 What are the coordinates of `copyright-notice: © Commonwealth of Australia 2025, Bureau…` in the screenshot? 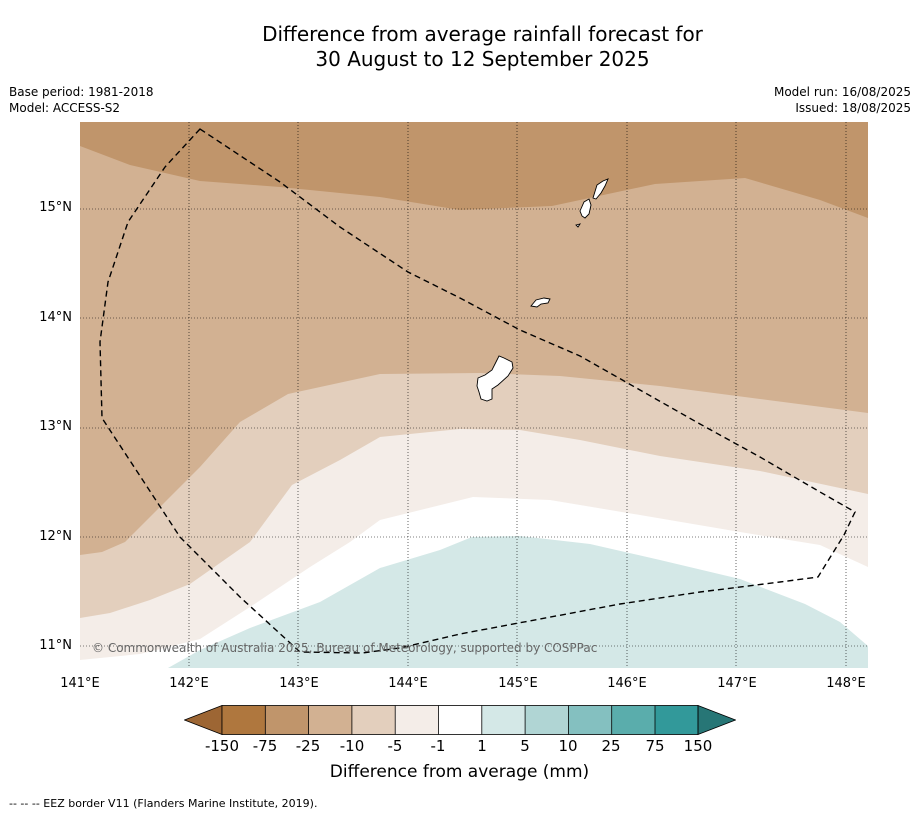 It's located at (345, 648).